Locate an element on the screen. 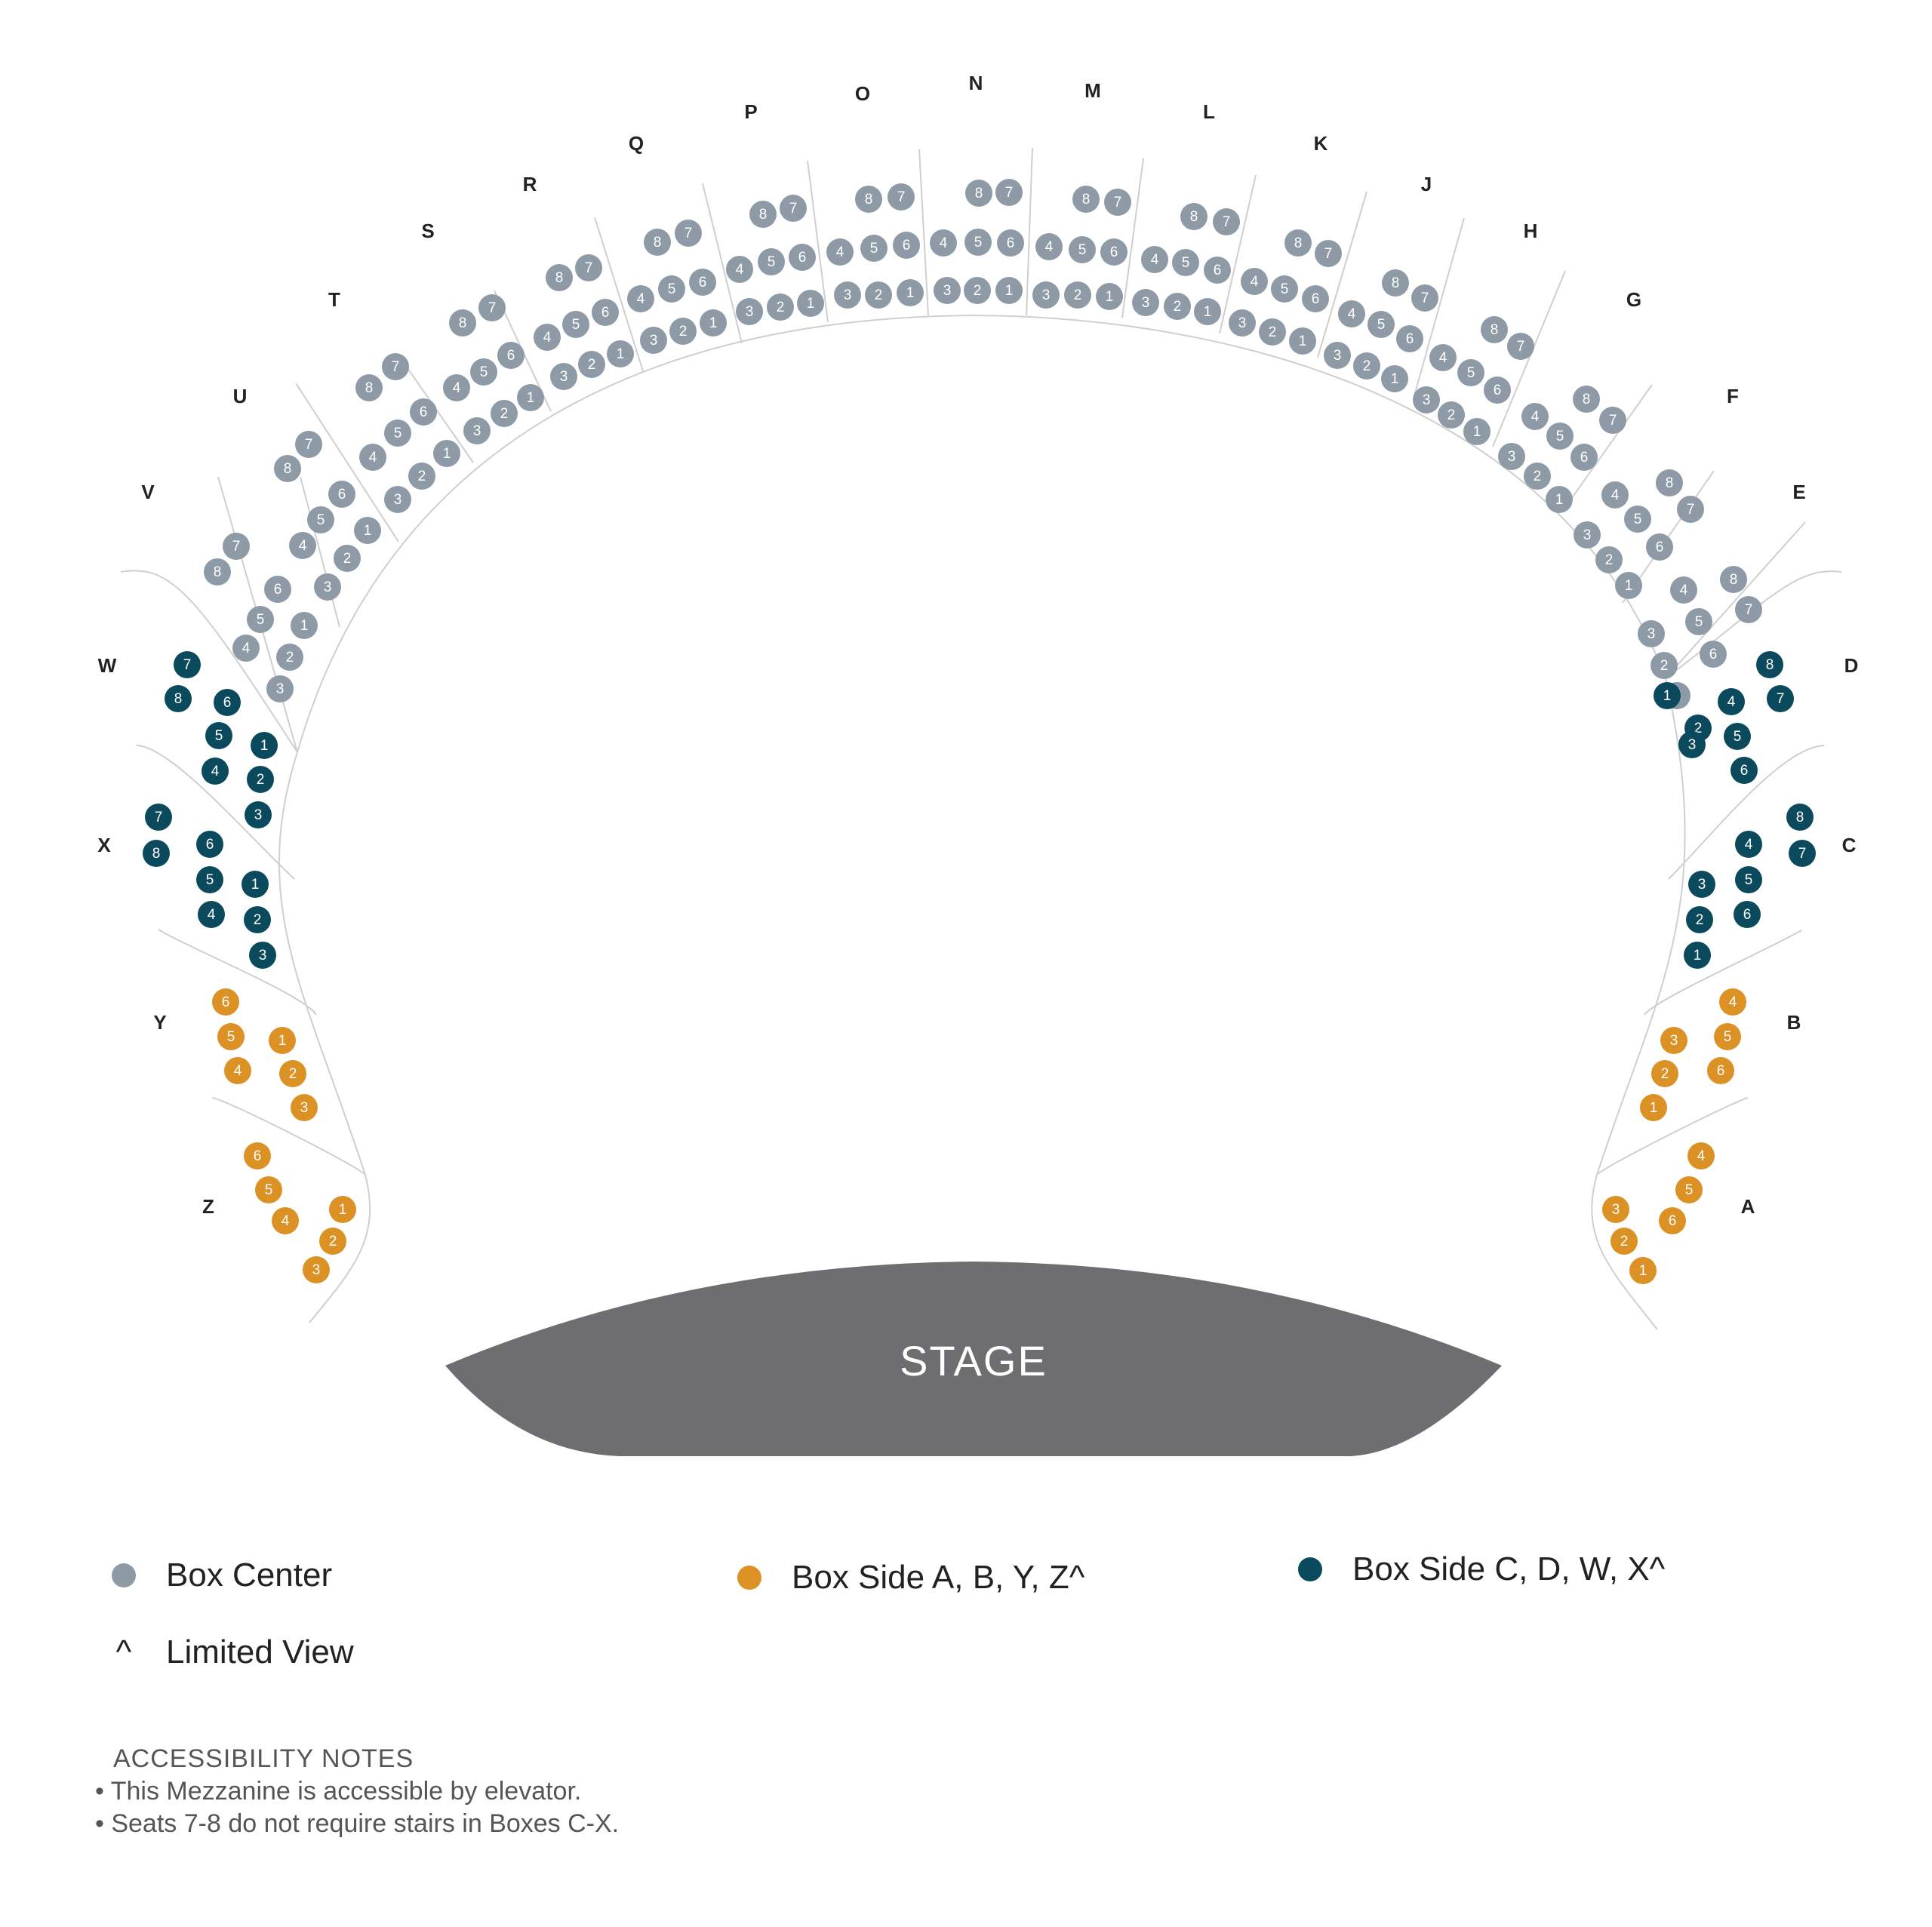 This screenshot has height=1927, width=1932. seat-u-5: 5 is located at coordinates (320, 519).